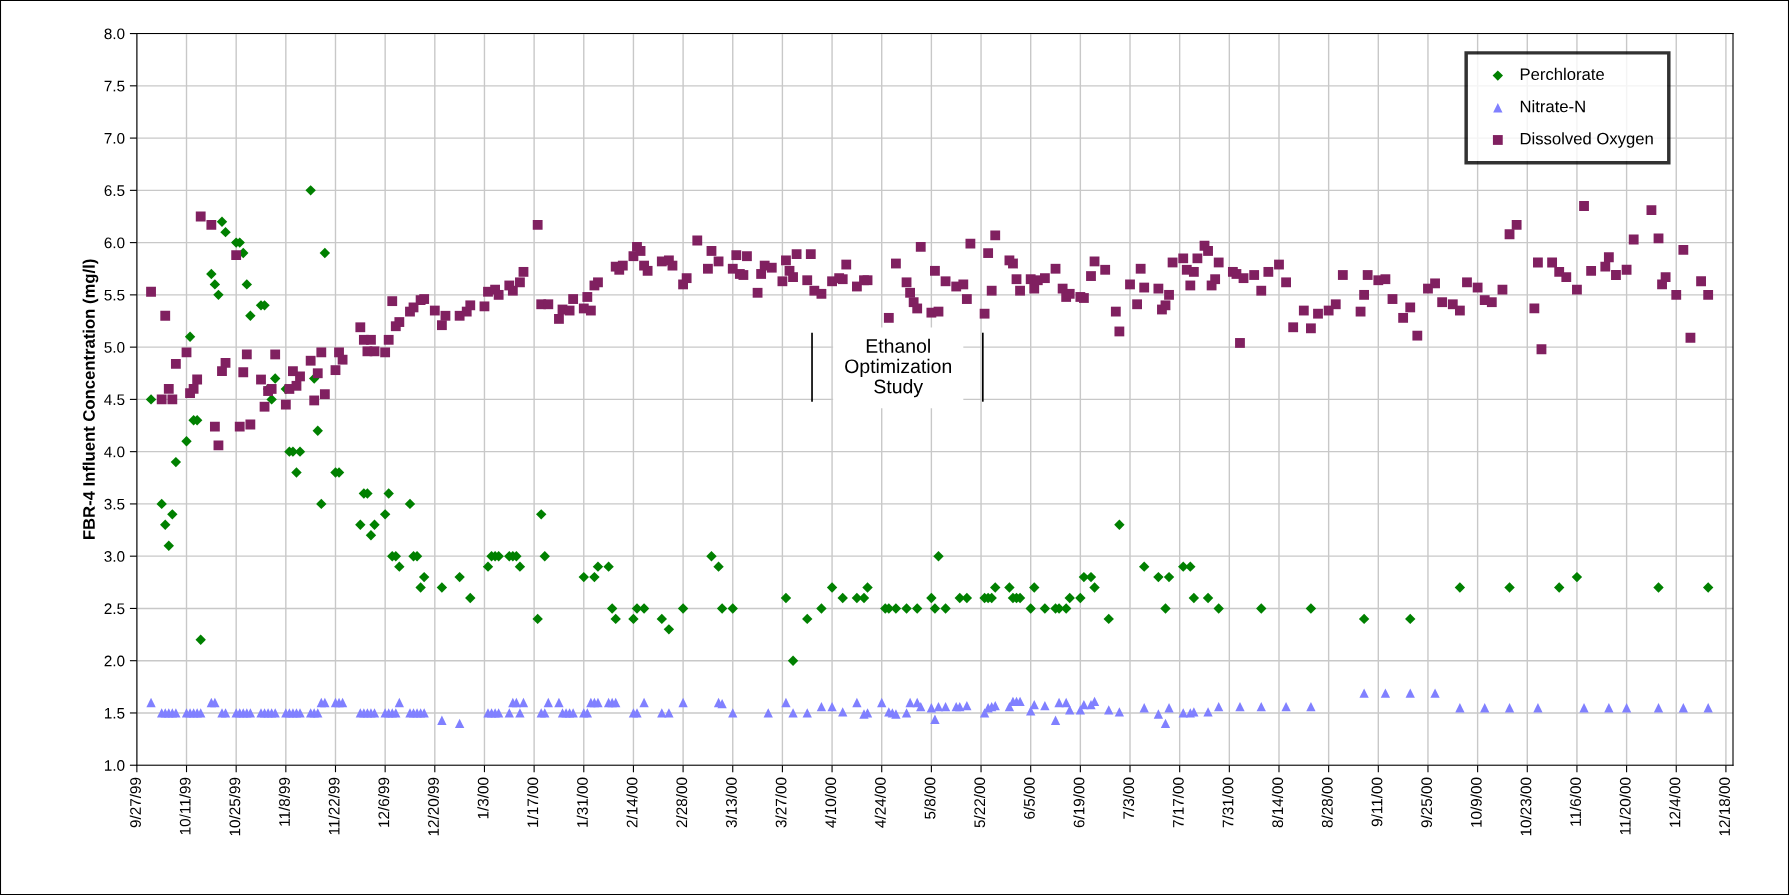 This screenshot has height=895, width=1789. Describe the element at coordinates (830, 802) in the screenshot. I see `x-tick-label: 4/10/00` at that location.